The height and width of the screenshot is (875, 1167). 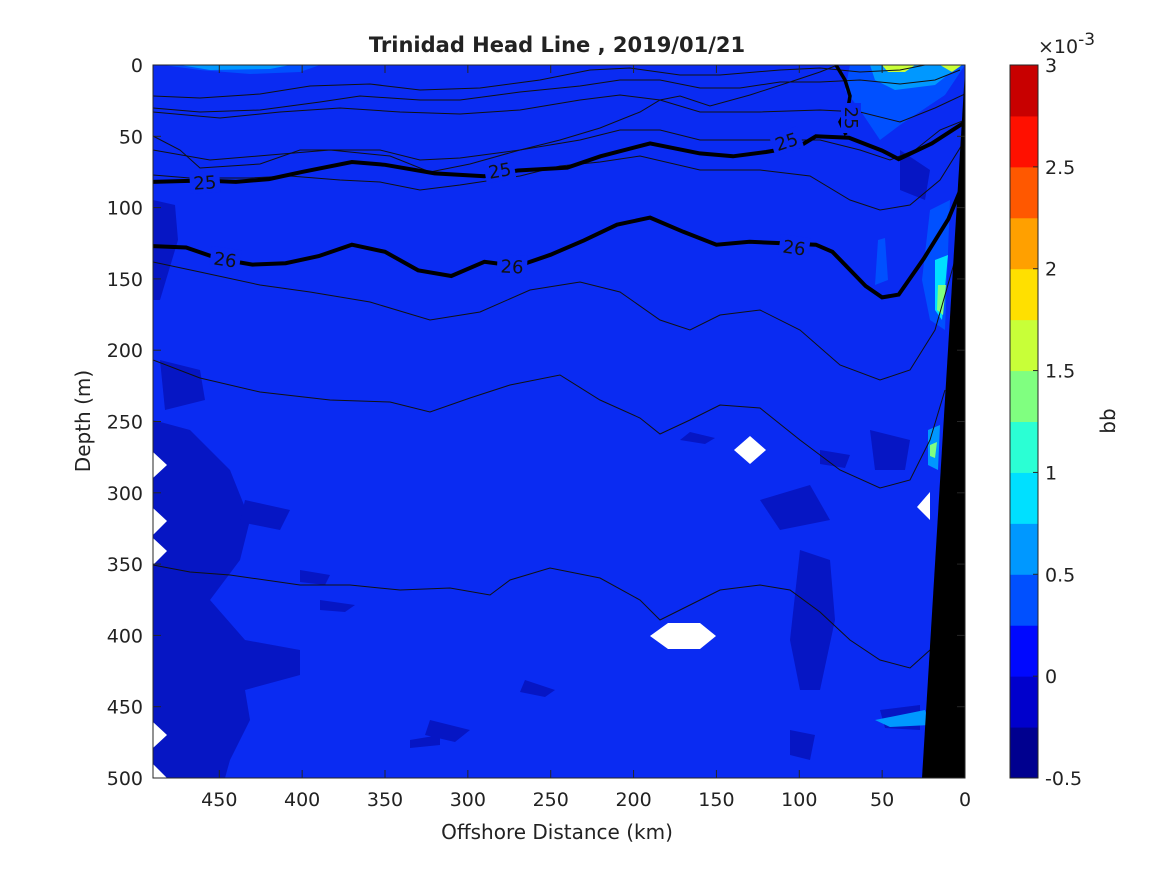 What do you see at coordinates (125, 494) in the screenshot?
I see `y-tick-label: 300` at bounding box center [125, 494].